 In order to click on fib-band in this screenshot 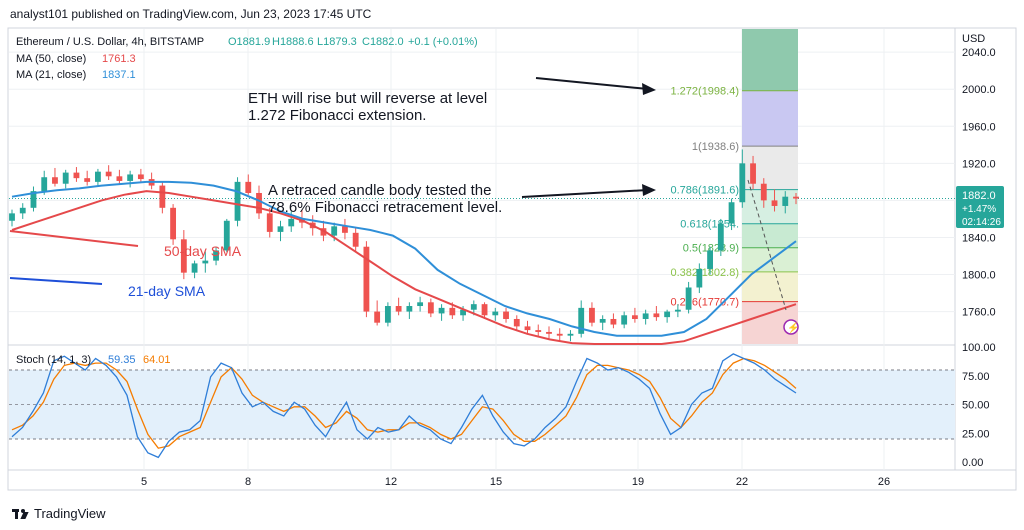, I will do `click(770, 118)`.